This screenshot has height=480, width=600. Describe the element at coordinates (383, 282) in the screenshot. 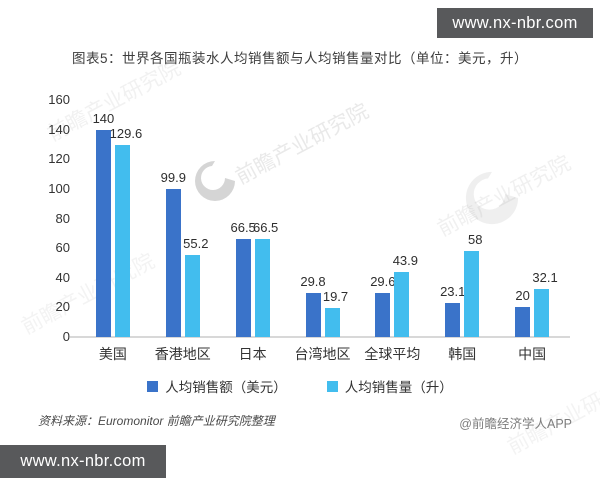

I see `bar-value-label: 29.6` at that location.